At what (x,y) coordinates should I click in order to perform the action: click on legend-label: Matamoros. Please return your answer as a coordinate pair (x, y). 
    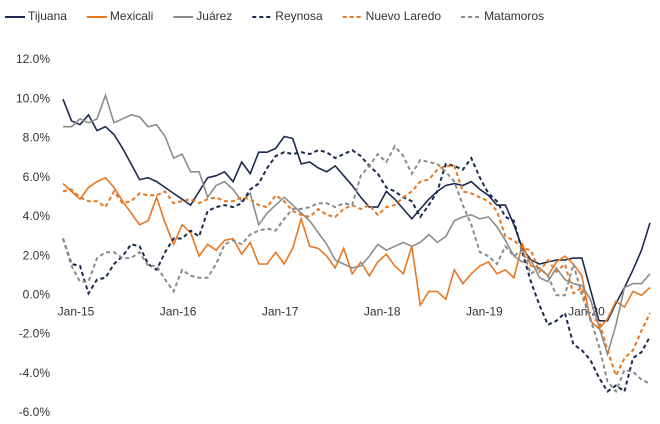
    Looking at the image, I should click on (514, 16).